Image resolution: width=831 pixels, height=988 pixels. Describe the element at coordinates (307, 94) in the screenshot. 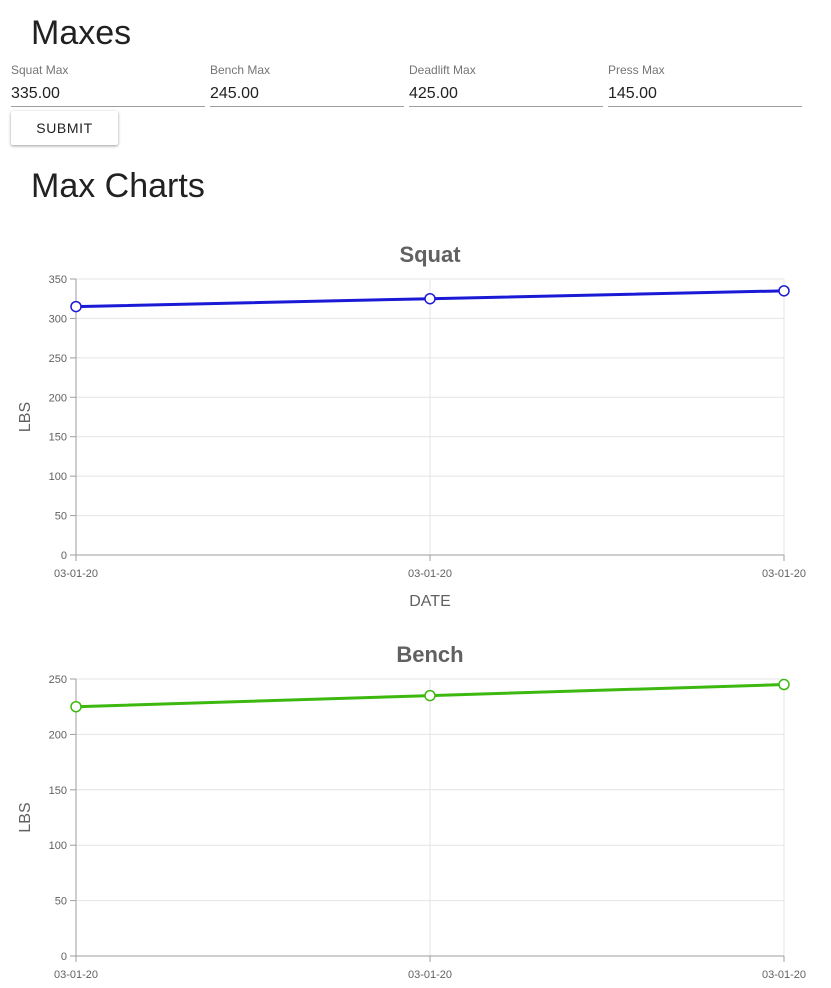

I see `bench-max-input` at that location.